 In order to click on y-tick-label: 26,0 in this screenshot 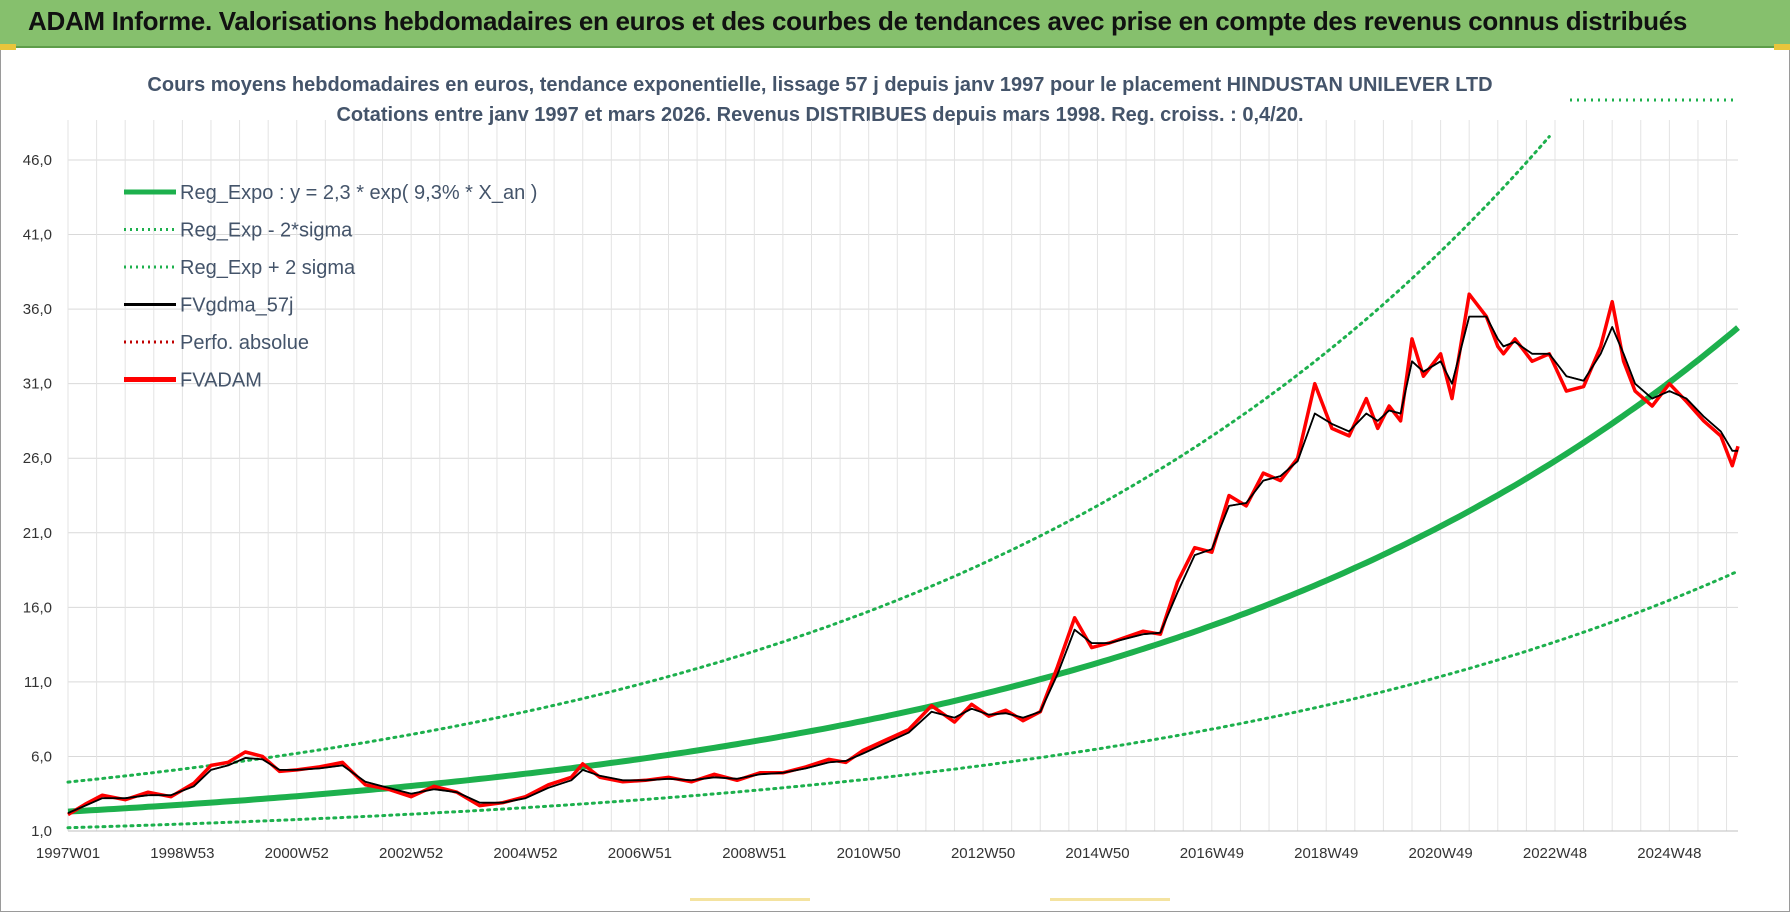, I will do `click(37, 458)`.